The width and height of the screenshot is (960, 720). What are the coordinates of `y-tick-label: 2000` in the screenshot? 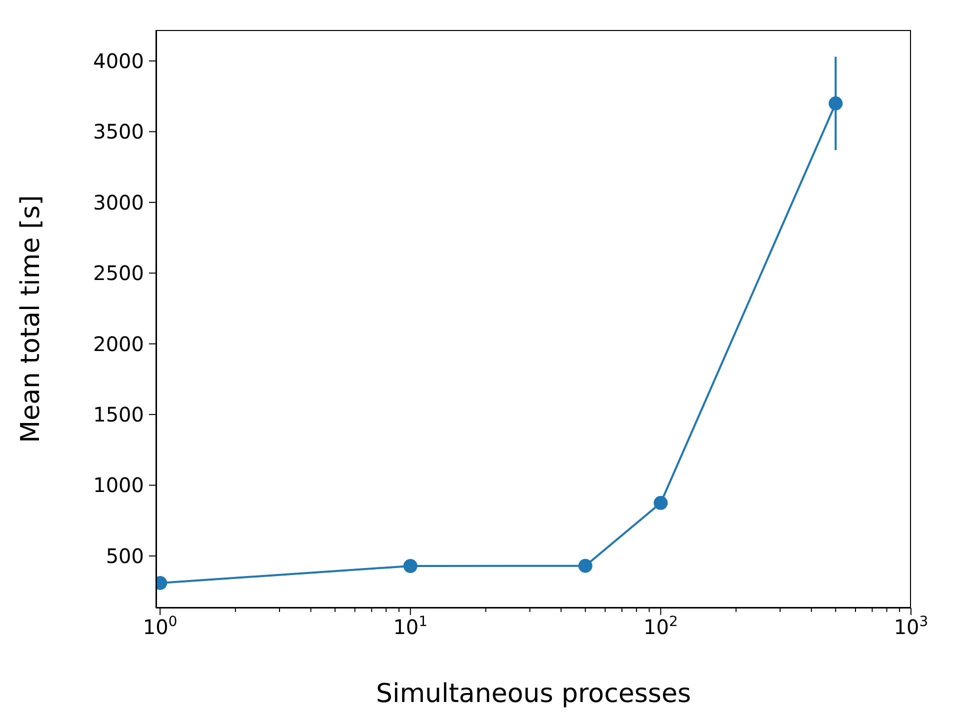 It's located at (118, 344).